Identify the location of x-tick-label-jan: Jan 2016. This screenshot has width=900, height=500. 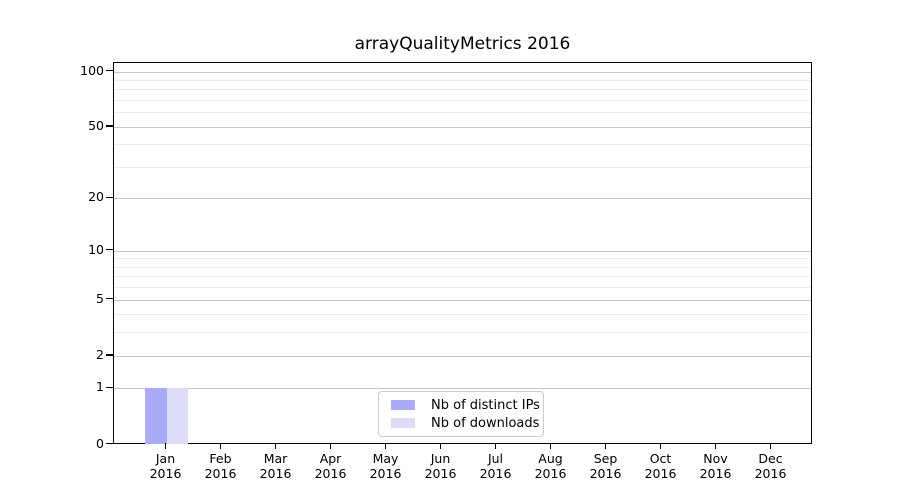
(166, 466).